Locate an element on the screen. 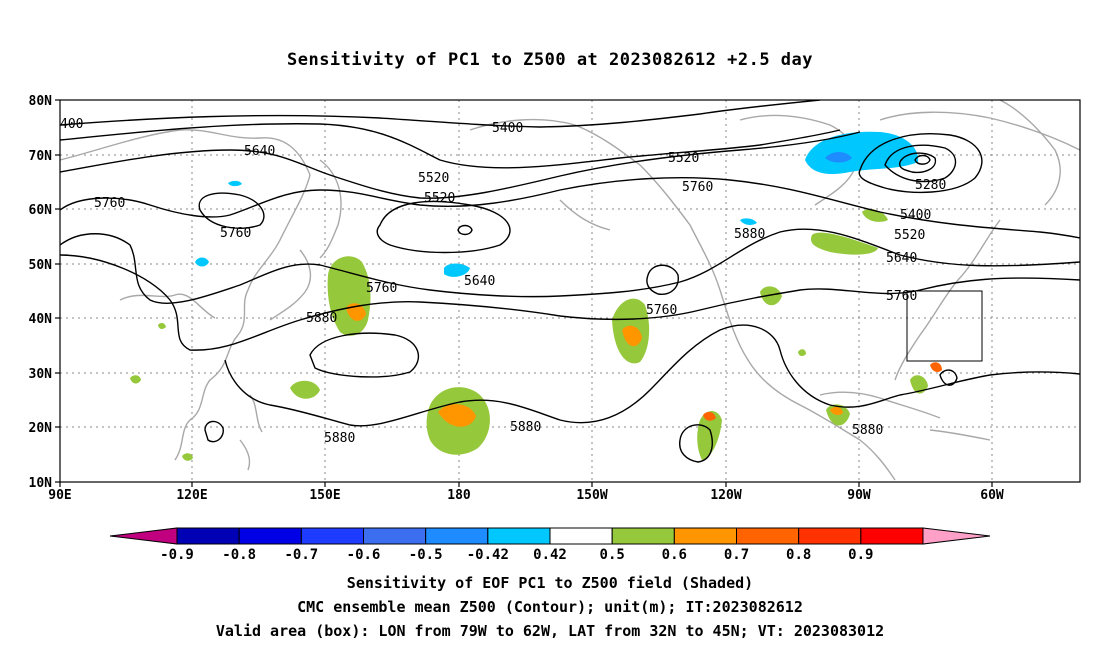 Image resolution: width=1100 pixels, height=650 pixels. lon-label: 120E is located at coordinates (191, 495).